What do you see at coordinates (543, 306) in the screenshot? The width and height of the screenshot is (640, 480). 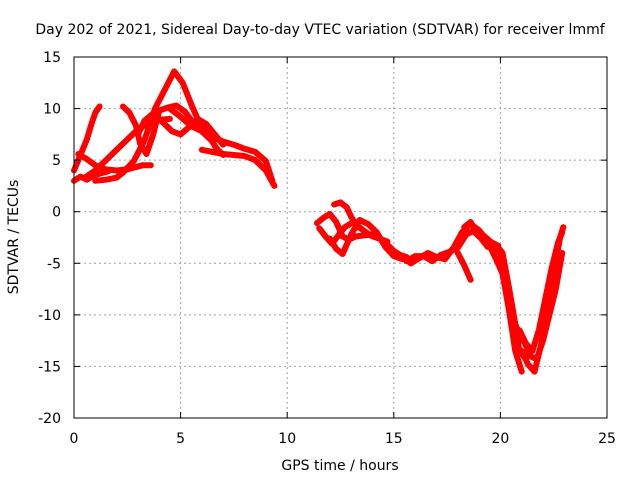 I see `series-line-arc-u` at bounding box center [543, 306].